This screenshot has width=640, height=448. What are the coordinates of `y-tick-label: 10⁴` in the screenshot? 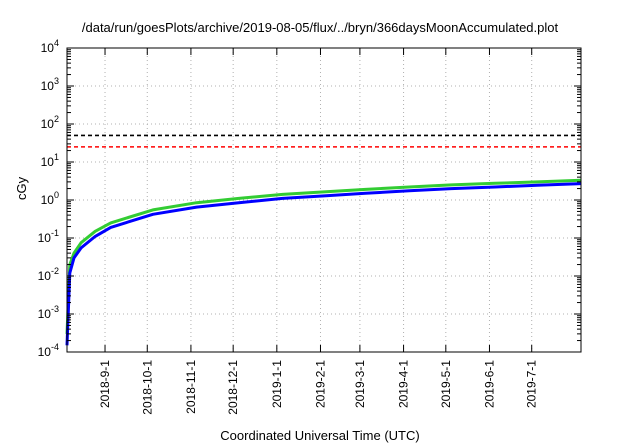 It's located at (50, 46).